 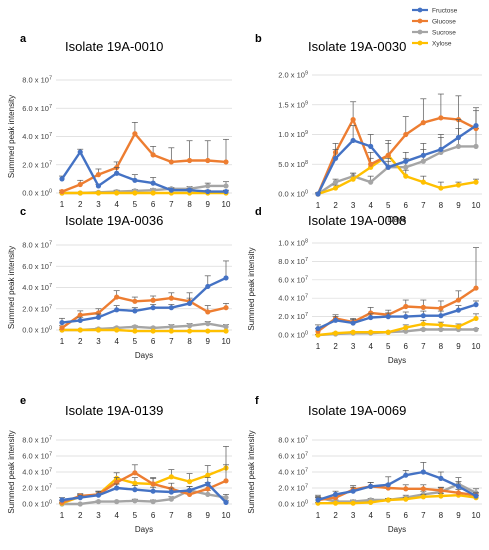 What do you see at coordinates (37, 164) in the screenshot?
I see `y-tick-label: 2.0 x 107` at bounding box center [37, 164].